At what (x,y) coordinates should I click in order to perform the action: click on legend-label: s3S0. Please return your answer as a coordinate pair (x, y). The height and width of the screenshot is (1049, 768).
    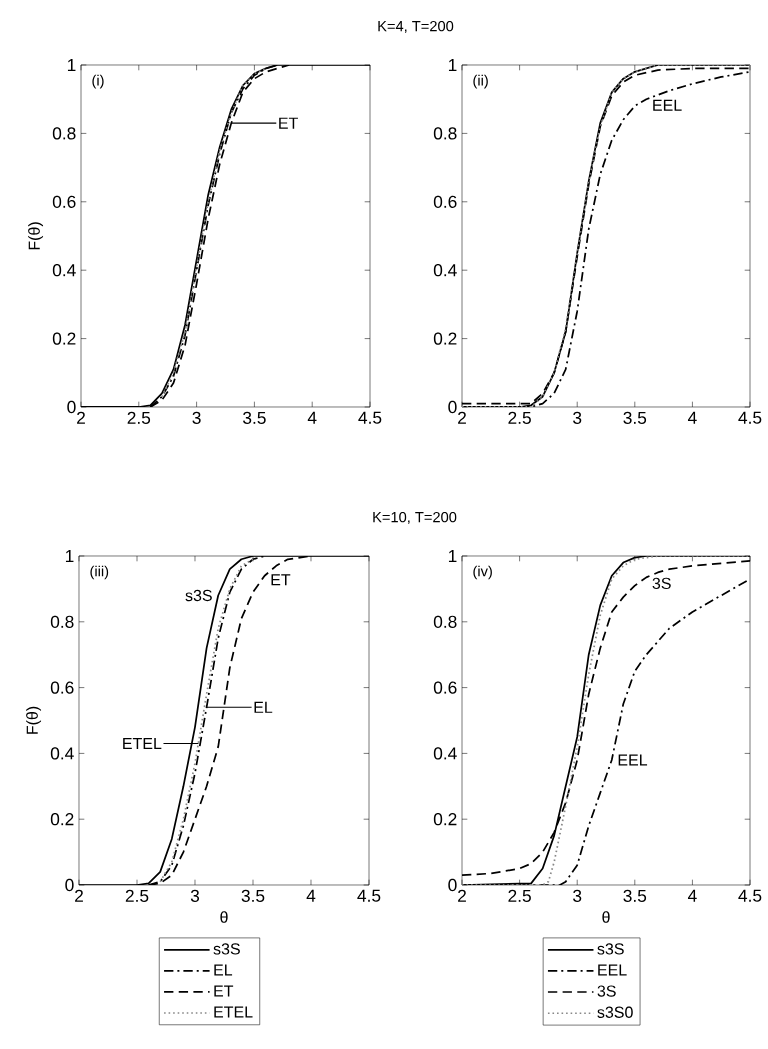
    Looking at the image, I should click on (615, 1012).